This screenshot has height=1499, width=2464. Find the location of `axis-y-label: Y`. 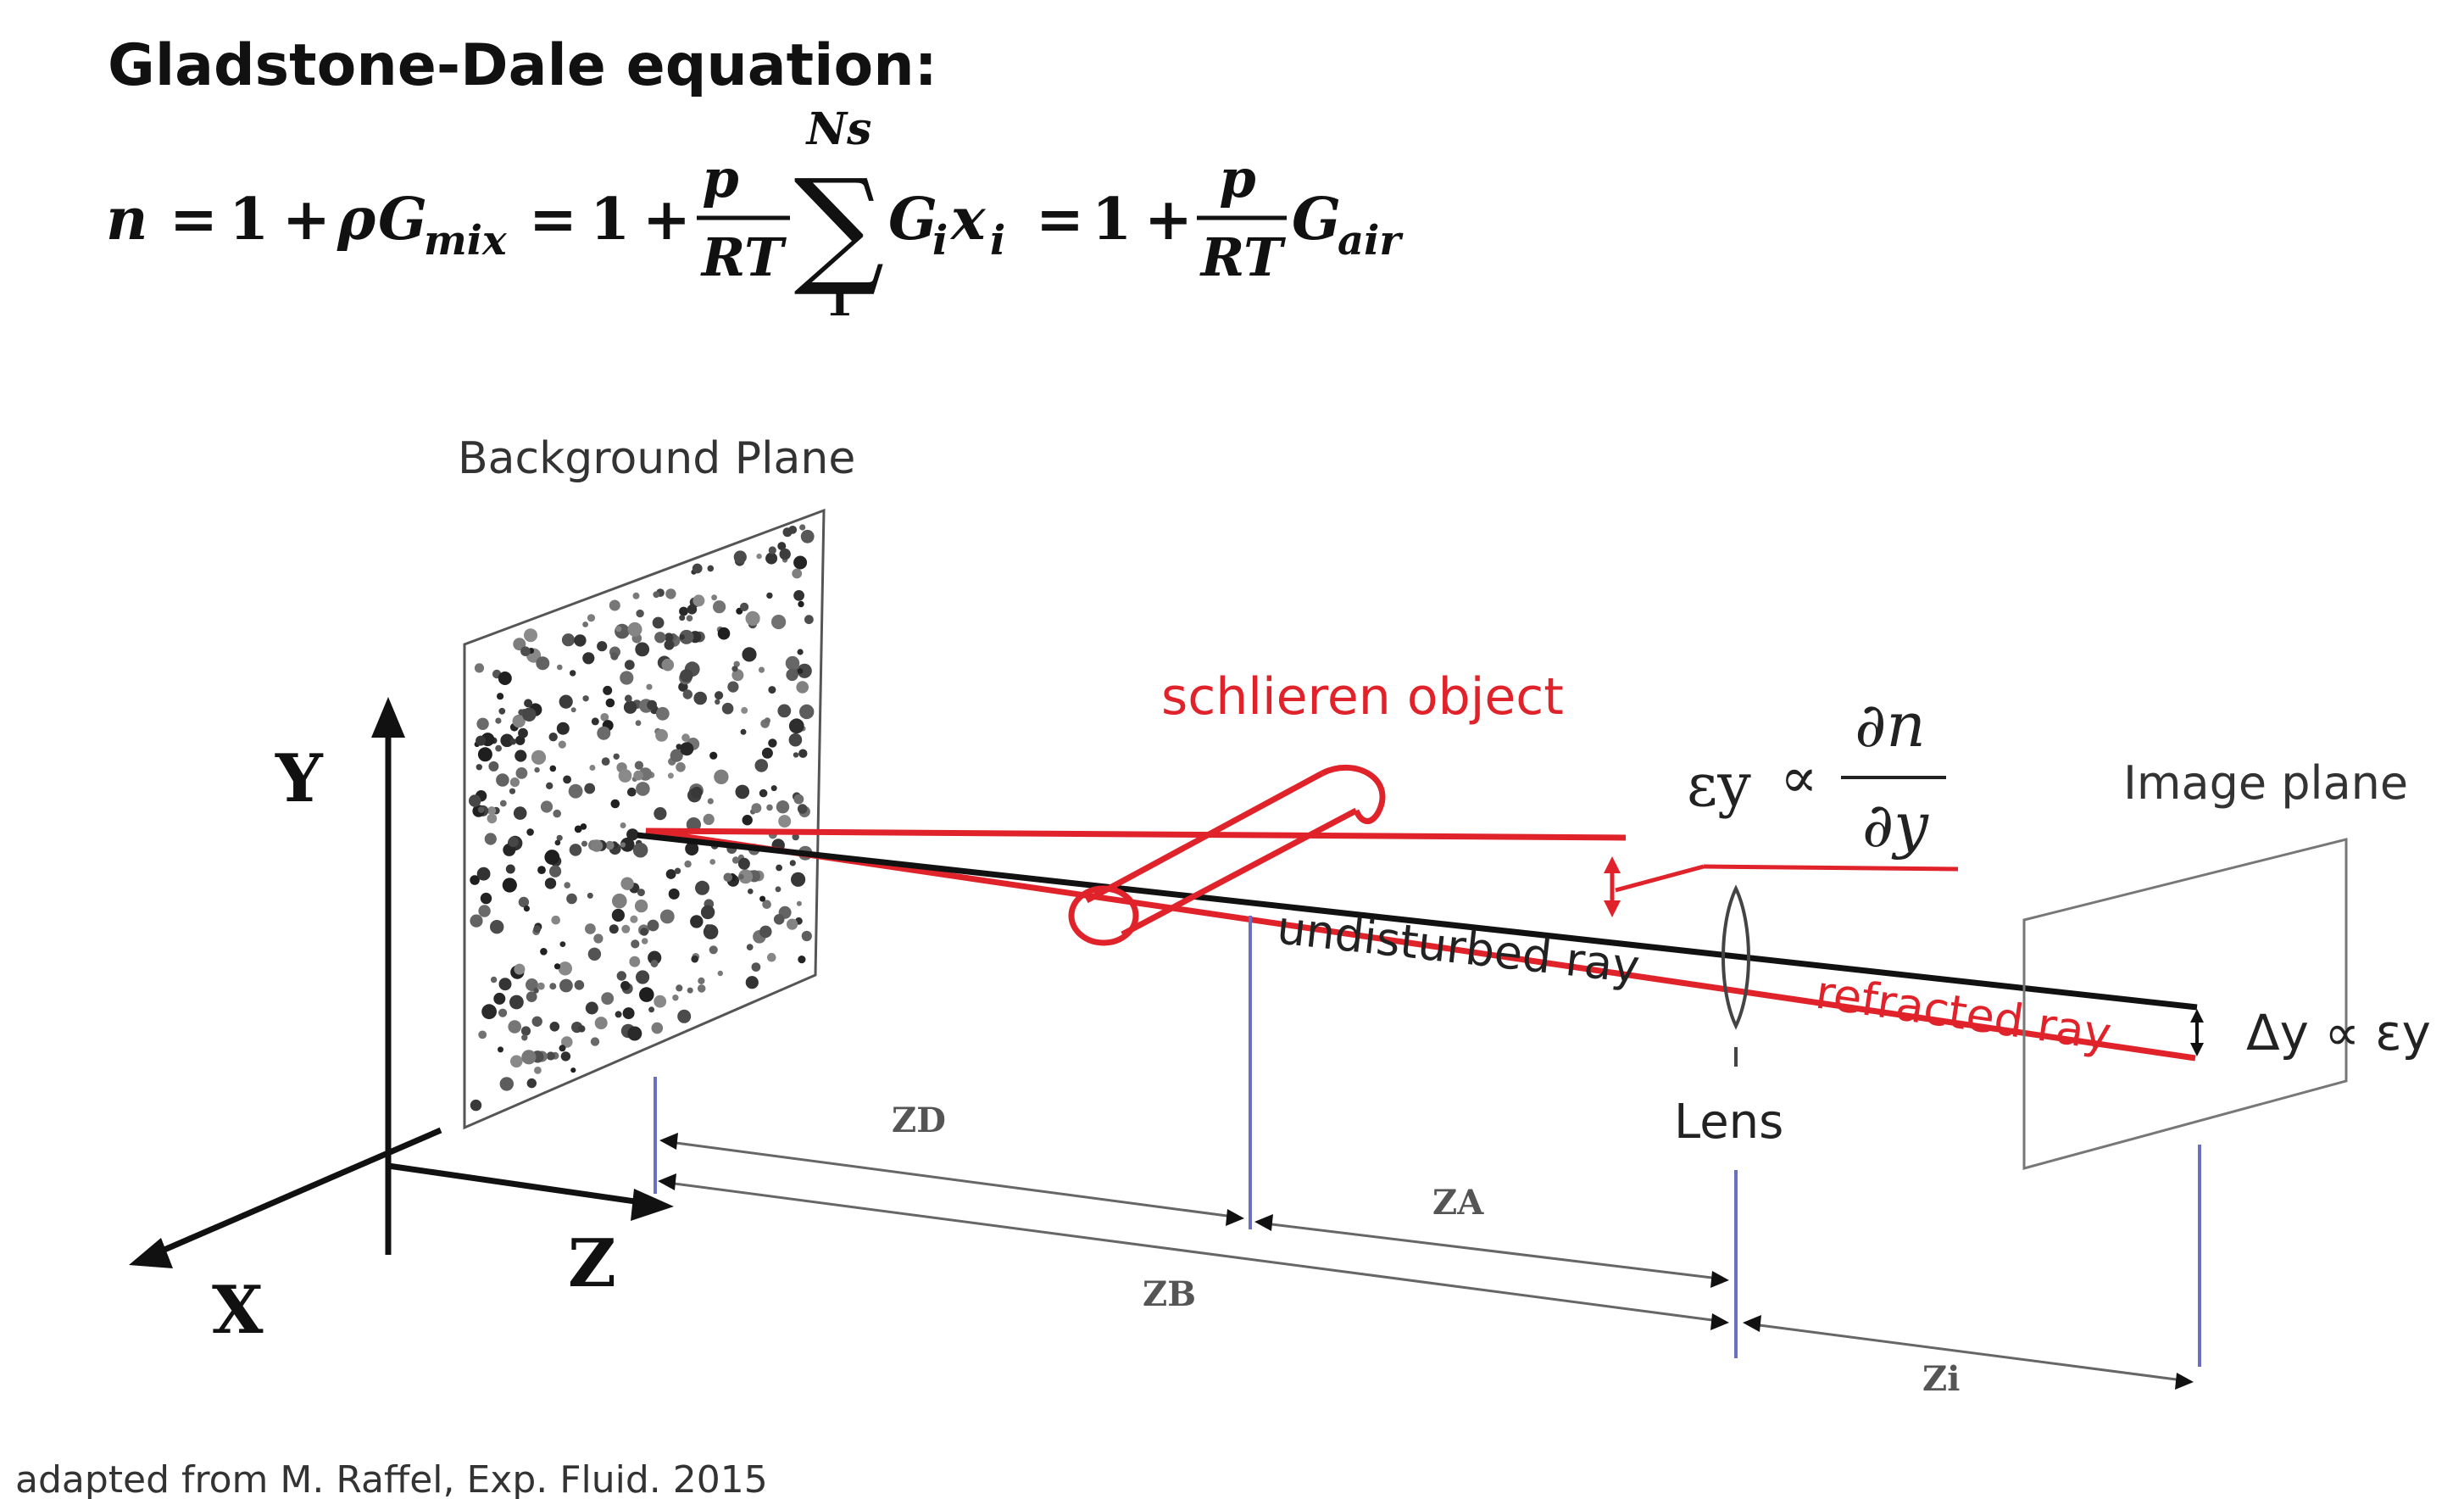

axis-y-label: Y is located at coordinates (299, 778).